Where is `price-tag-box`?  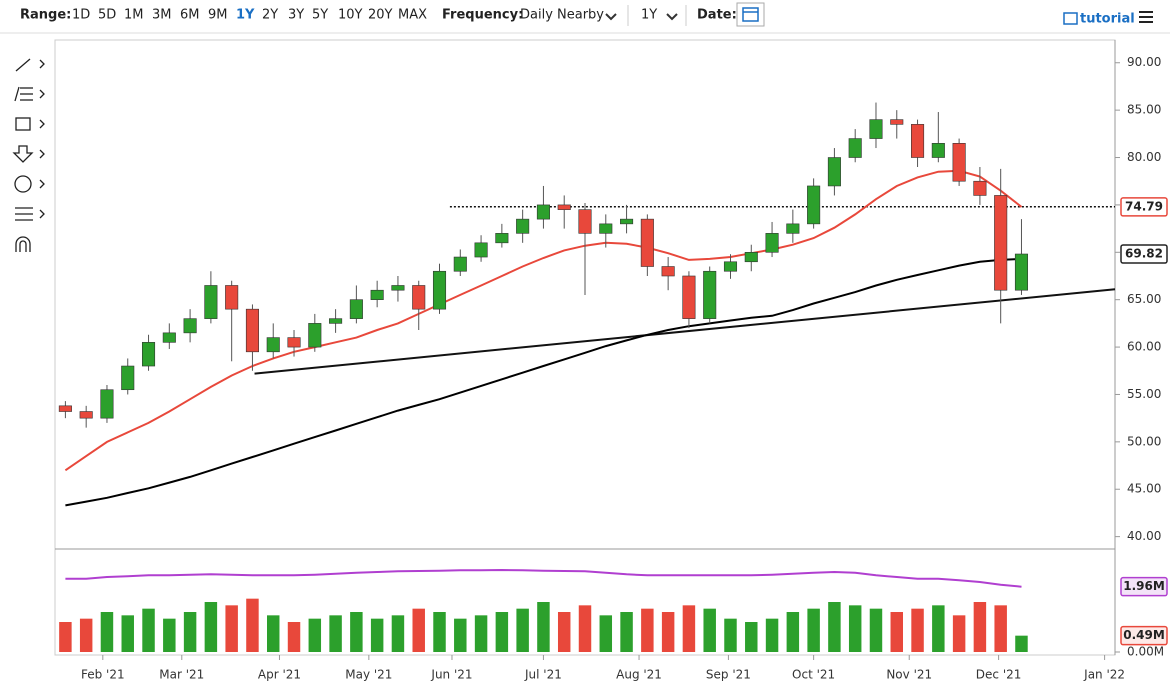
price-tag-box is located at coordinates (1144, 254).